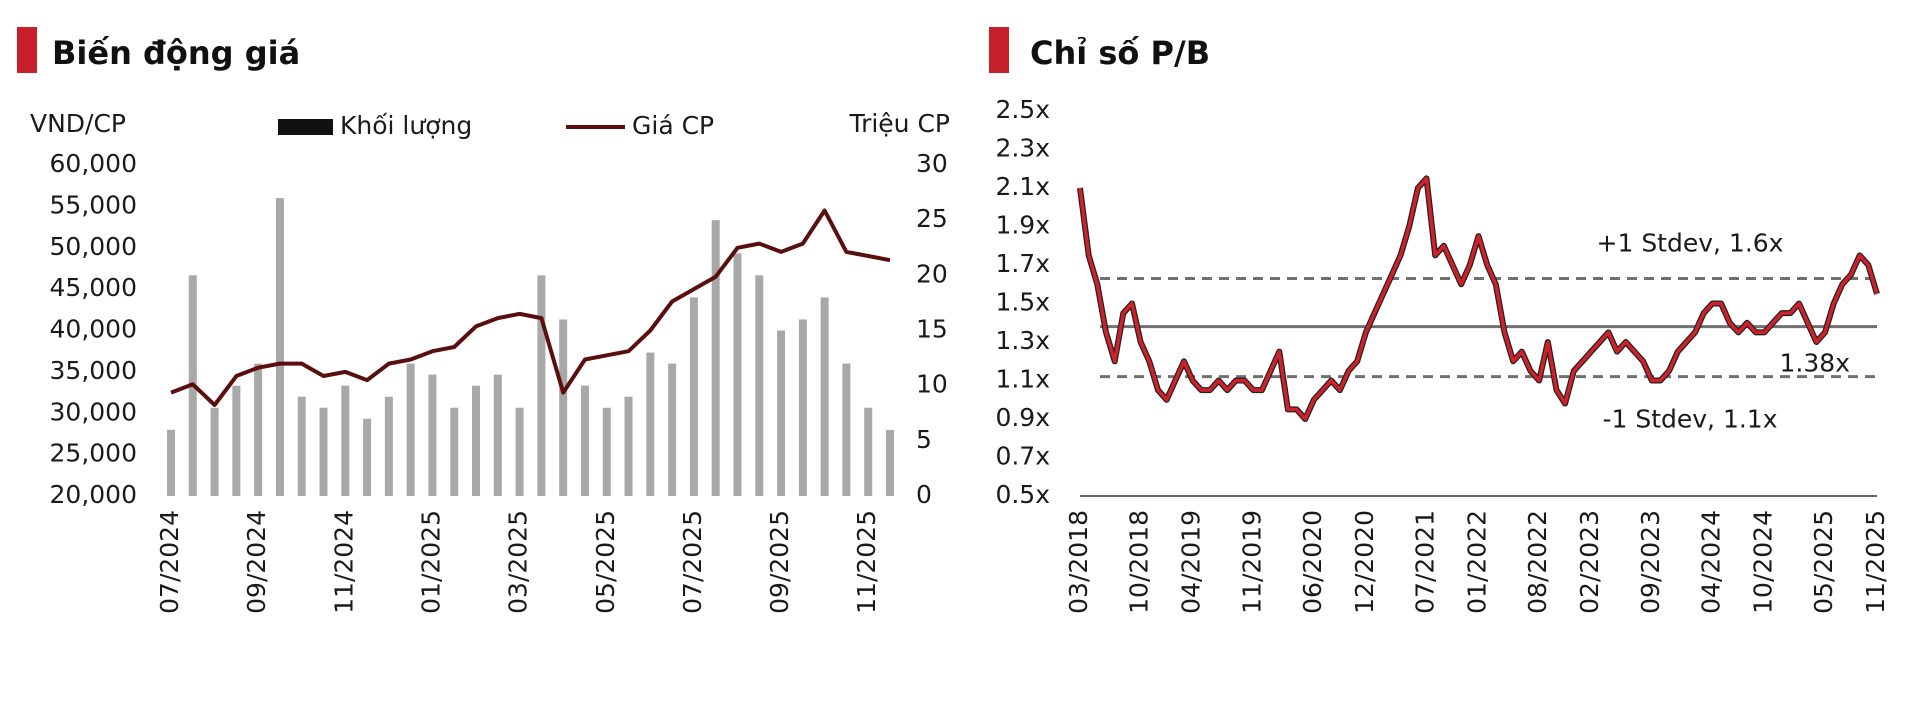 The height and width of the screenshot is (711, 1920). What do you see at coordinates (78, 123) in the screenshot?
I see `y-axis-label: VND/CP` at bounding box center [78, 123].